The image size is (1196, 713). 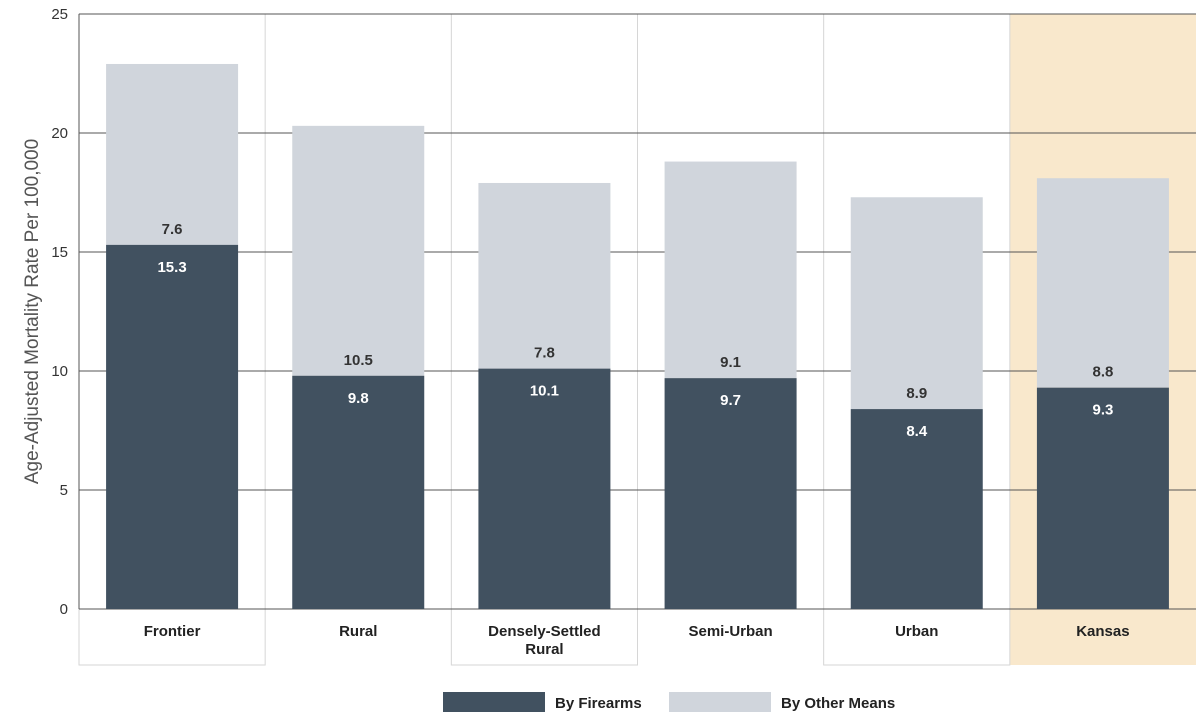 I want to click on y-tick-label: 25, so click(x=59, y=14).